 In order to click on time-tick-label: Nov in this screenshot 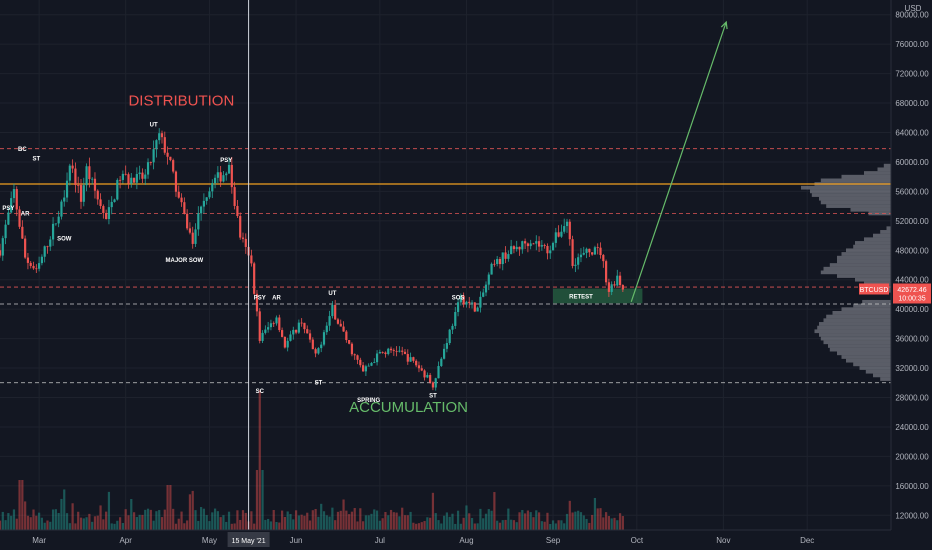, I will do `click(723, 540)`.